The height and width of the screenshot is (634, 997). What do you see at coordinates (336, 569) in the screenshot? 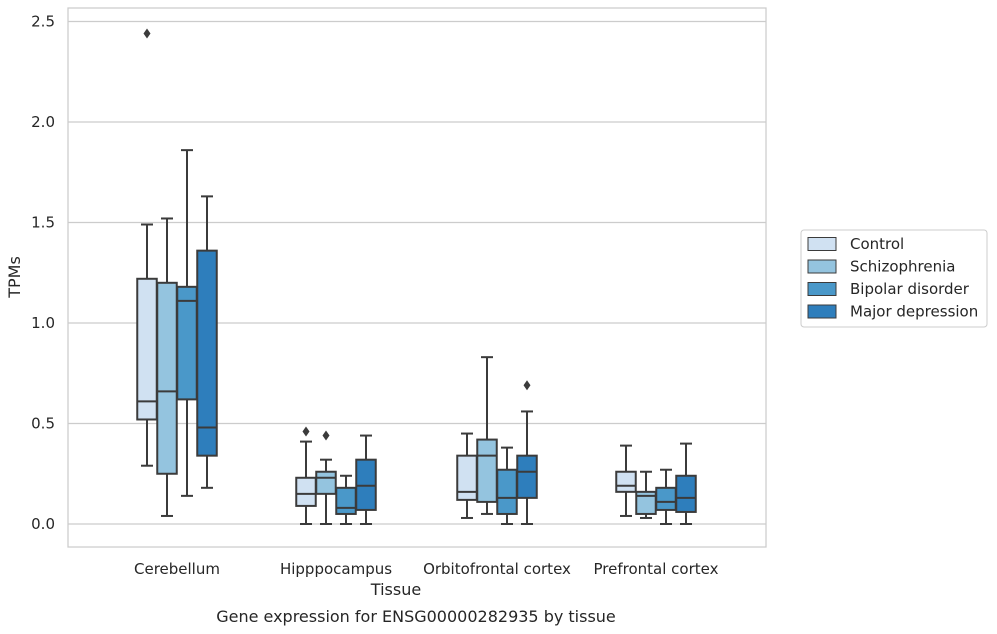
I see `x-tick-label: Hipppocampus` at bounding box center [336, 569].